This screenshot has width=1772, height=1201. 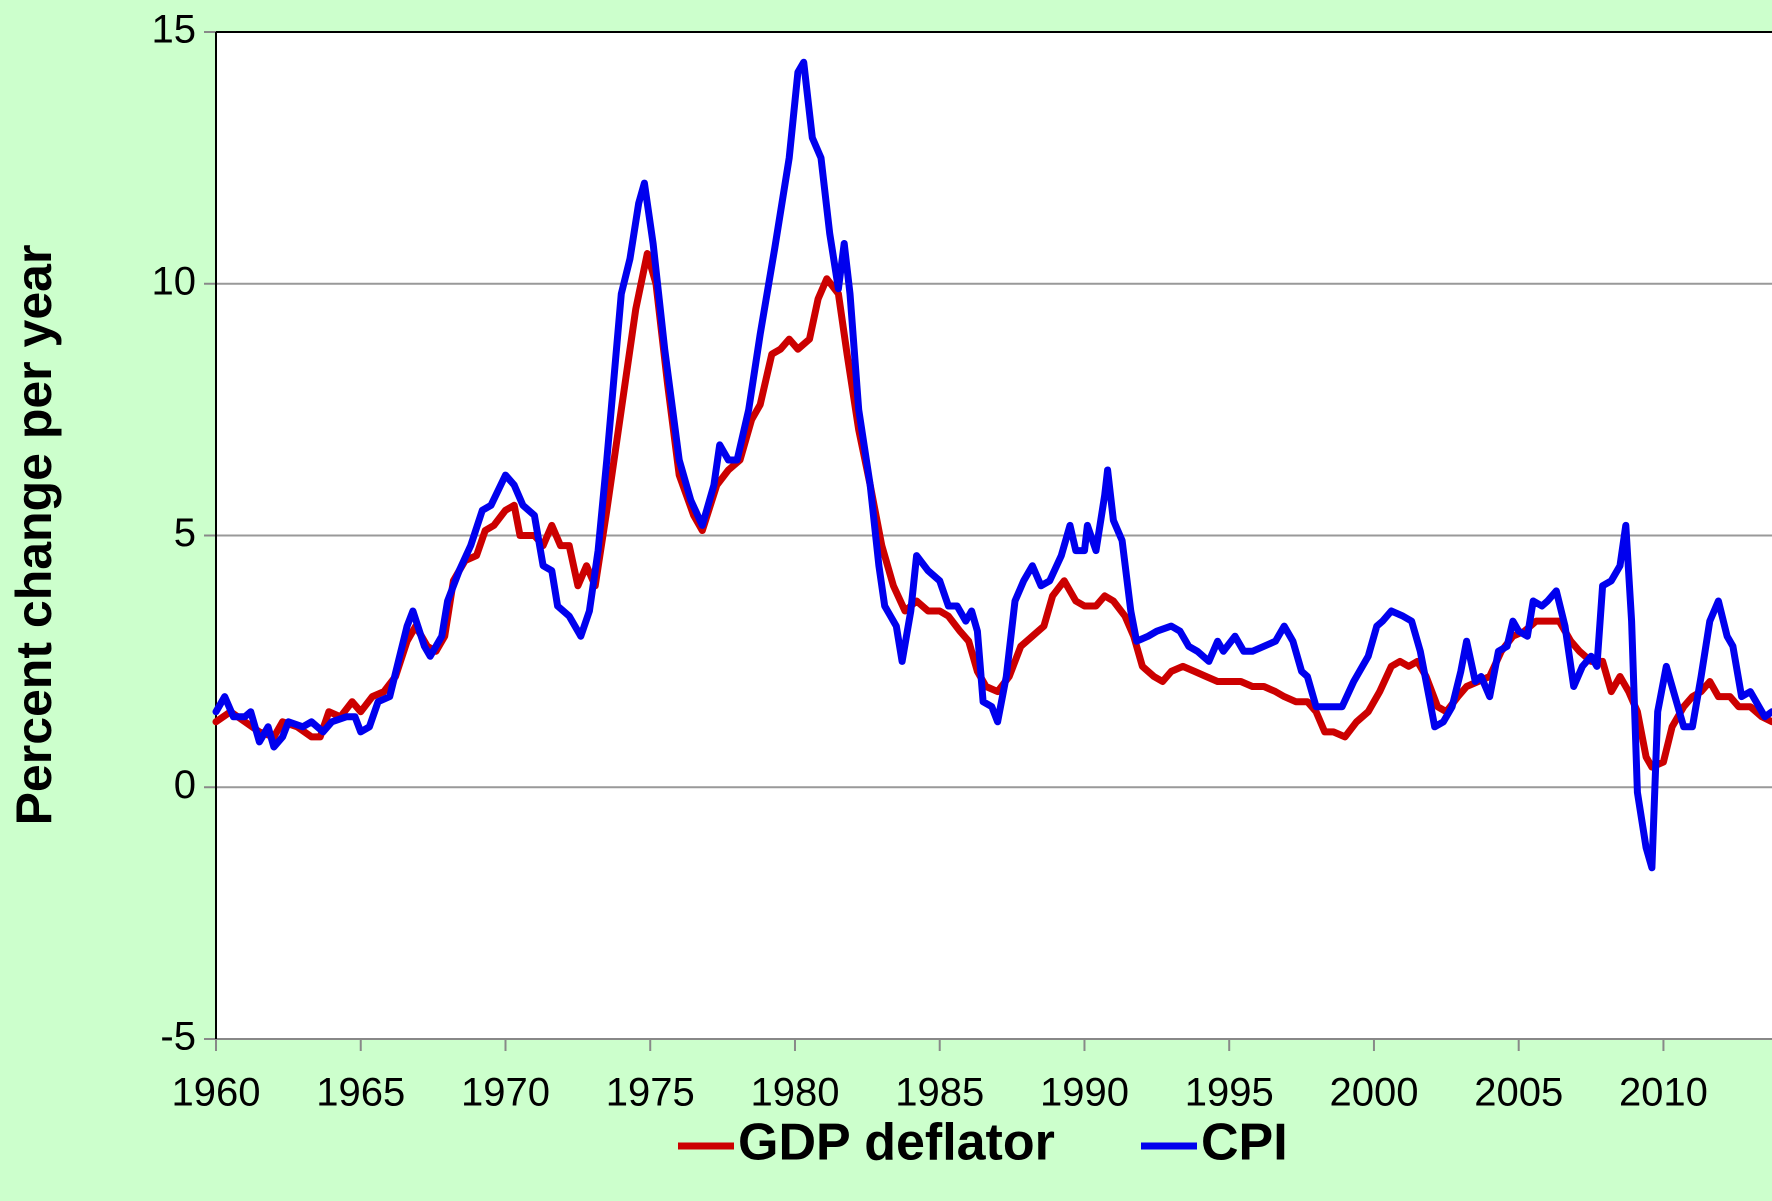 What do you see at coordinates (34, 535) in the screenshot?
I see `y-axis-label: Percent change per year` at bounding box center [34, 535].